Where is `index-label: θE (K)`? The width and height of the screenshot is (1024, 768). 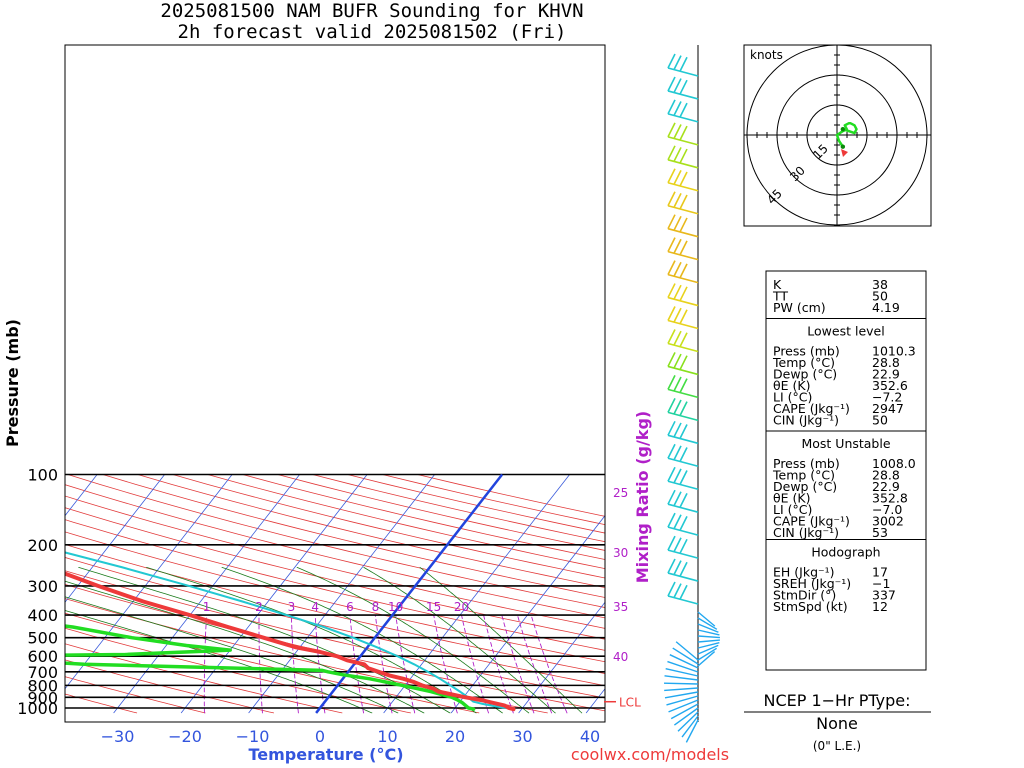
index-label: θE (K) is located at coordinates (791, 385).